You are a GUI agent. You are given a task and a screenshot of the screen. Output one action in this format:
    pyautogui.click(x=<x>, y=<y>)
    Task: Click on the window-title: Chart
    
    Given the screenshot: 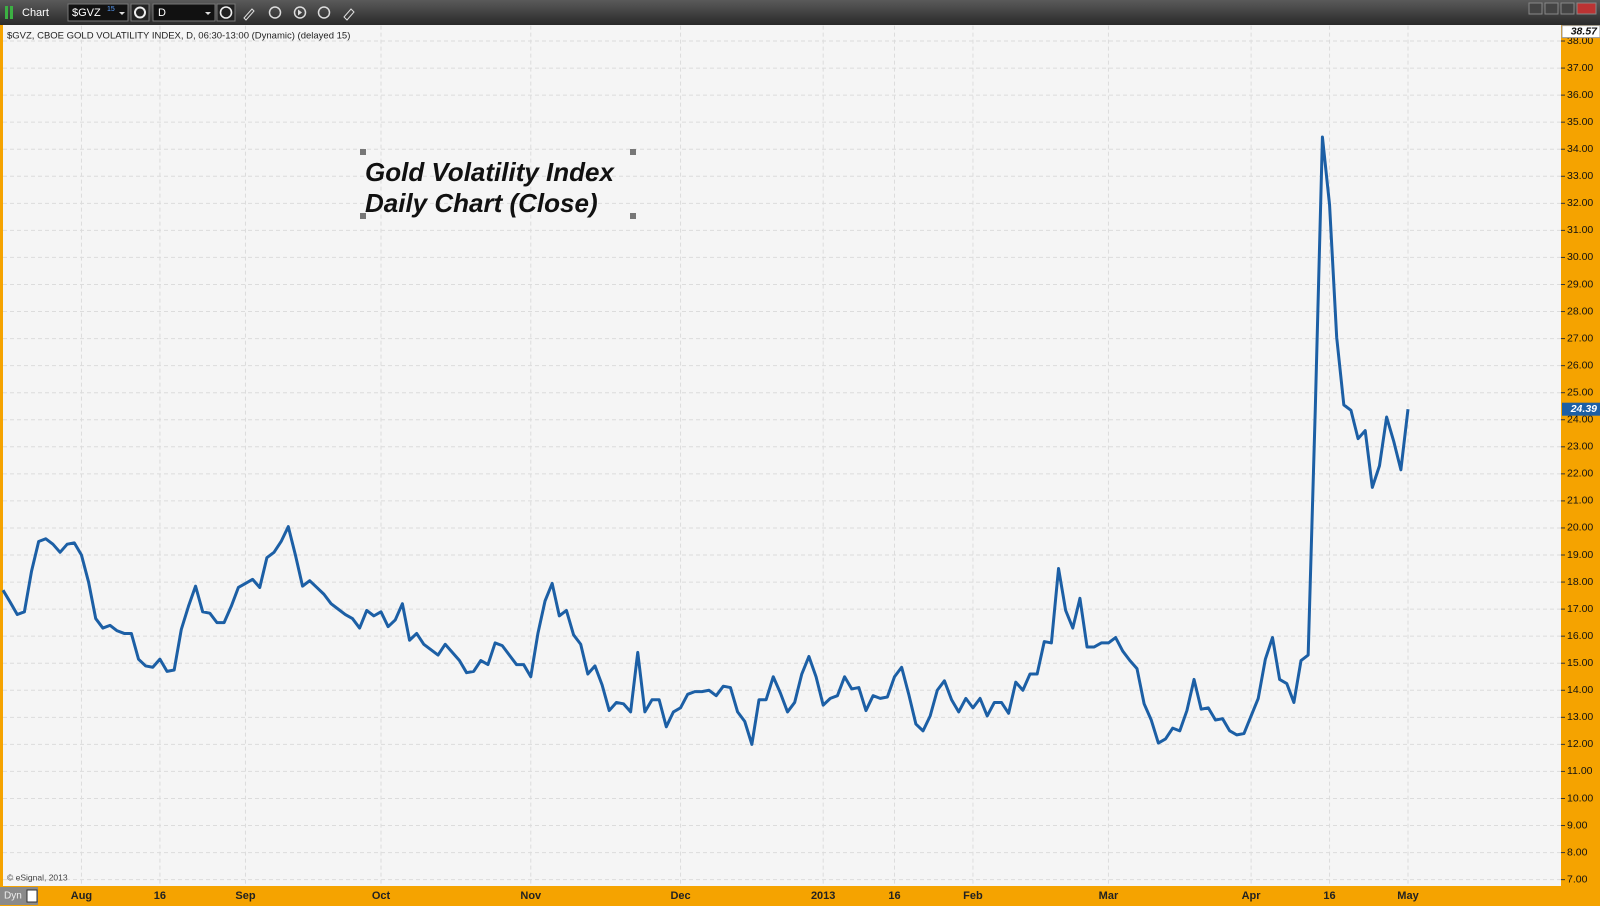 What is the action you would take?
    pyautogui.click(x=35, y=13)
    